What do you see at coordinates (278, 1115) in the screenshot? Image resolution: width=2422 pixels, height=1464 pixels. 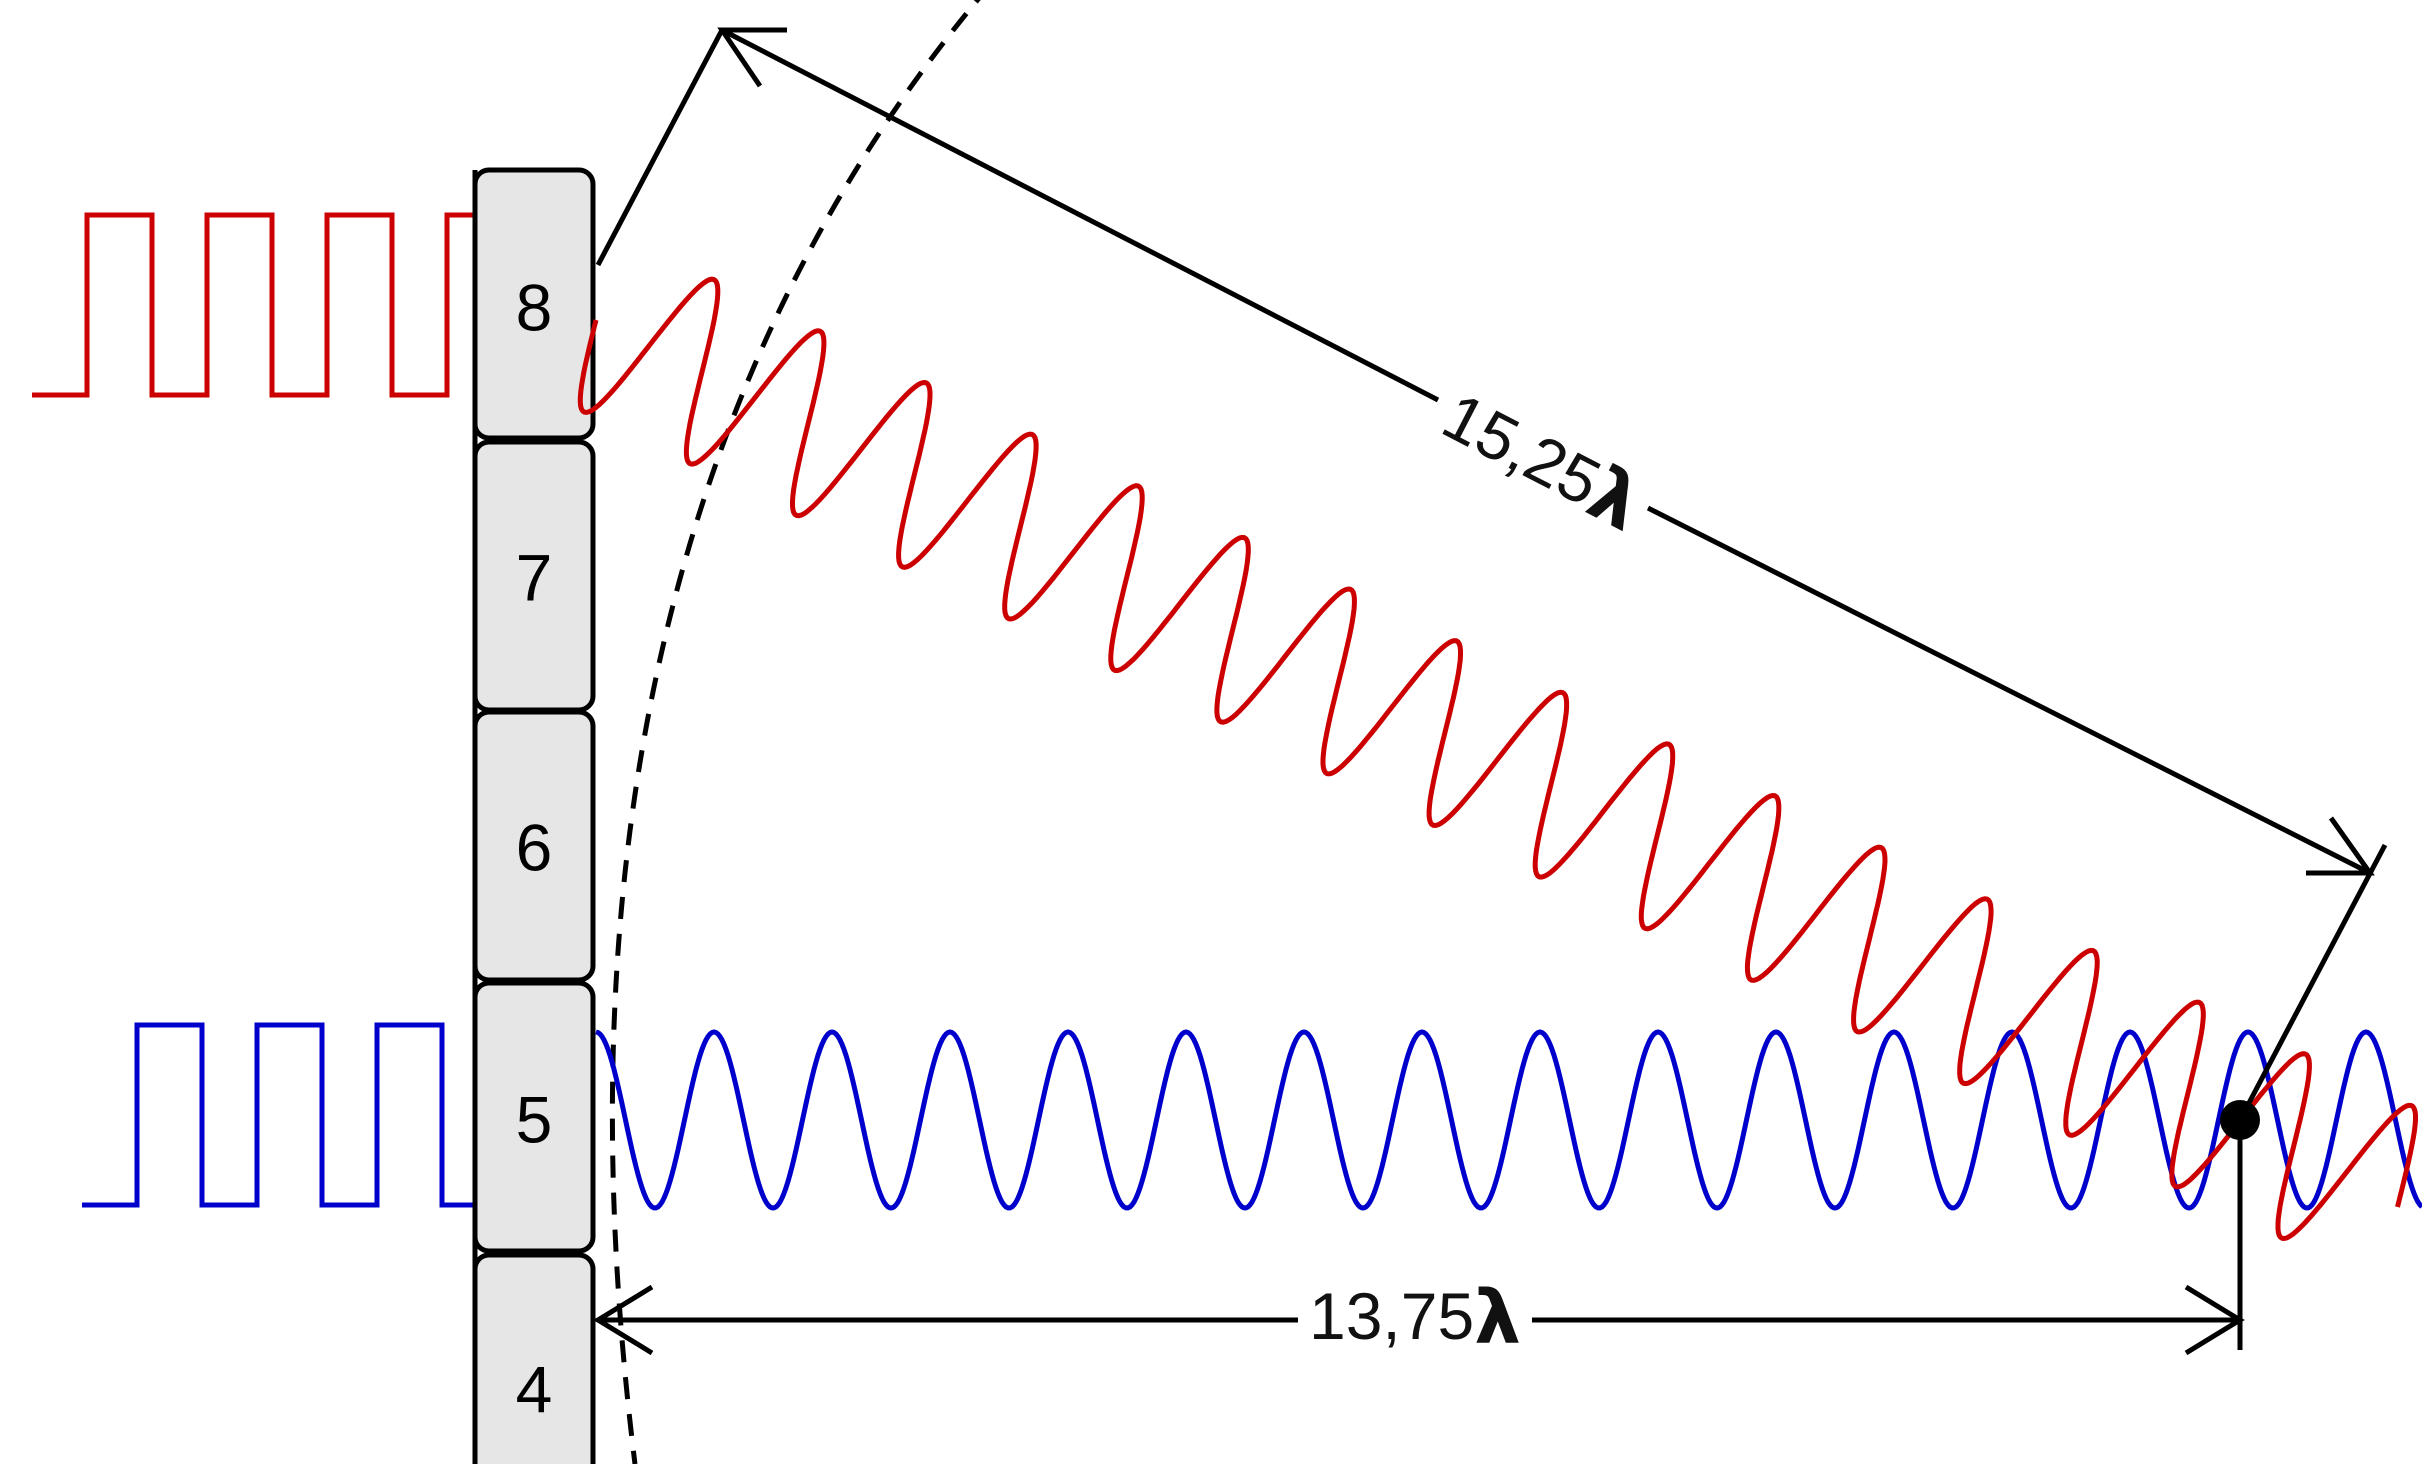 I see `blue-square-wave` at bounding box center [278, 1115].